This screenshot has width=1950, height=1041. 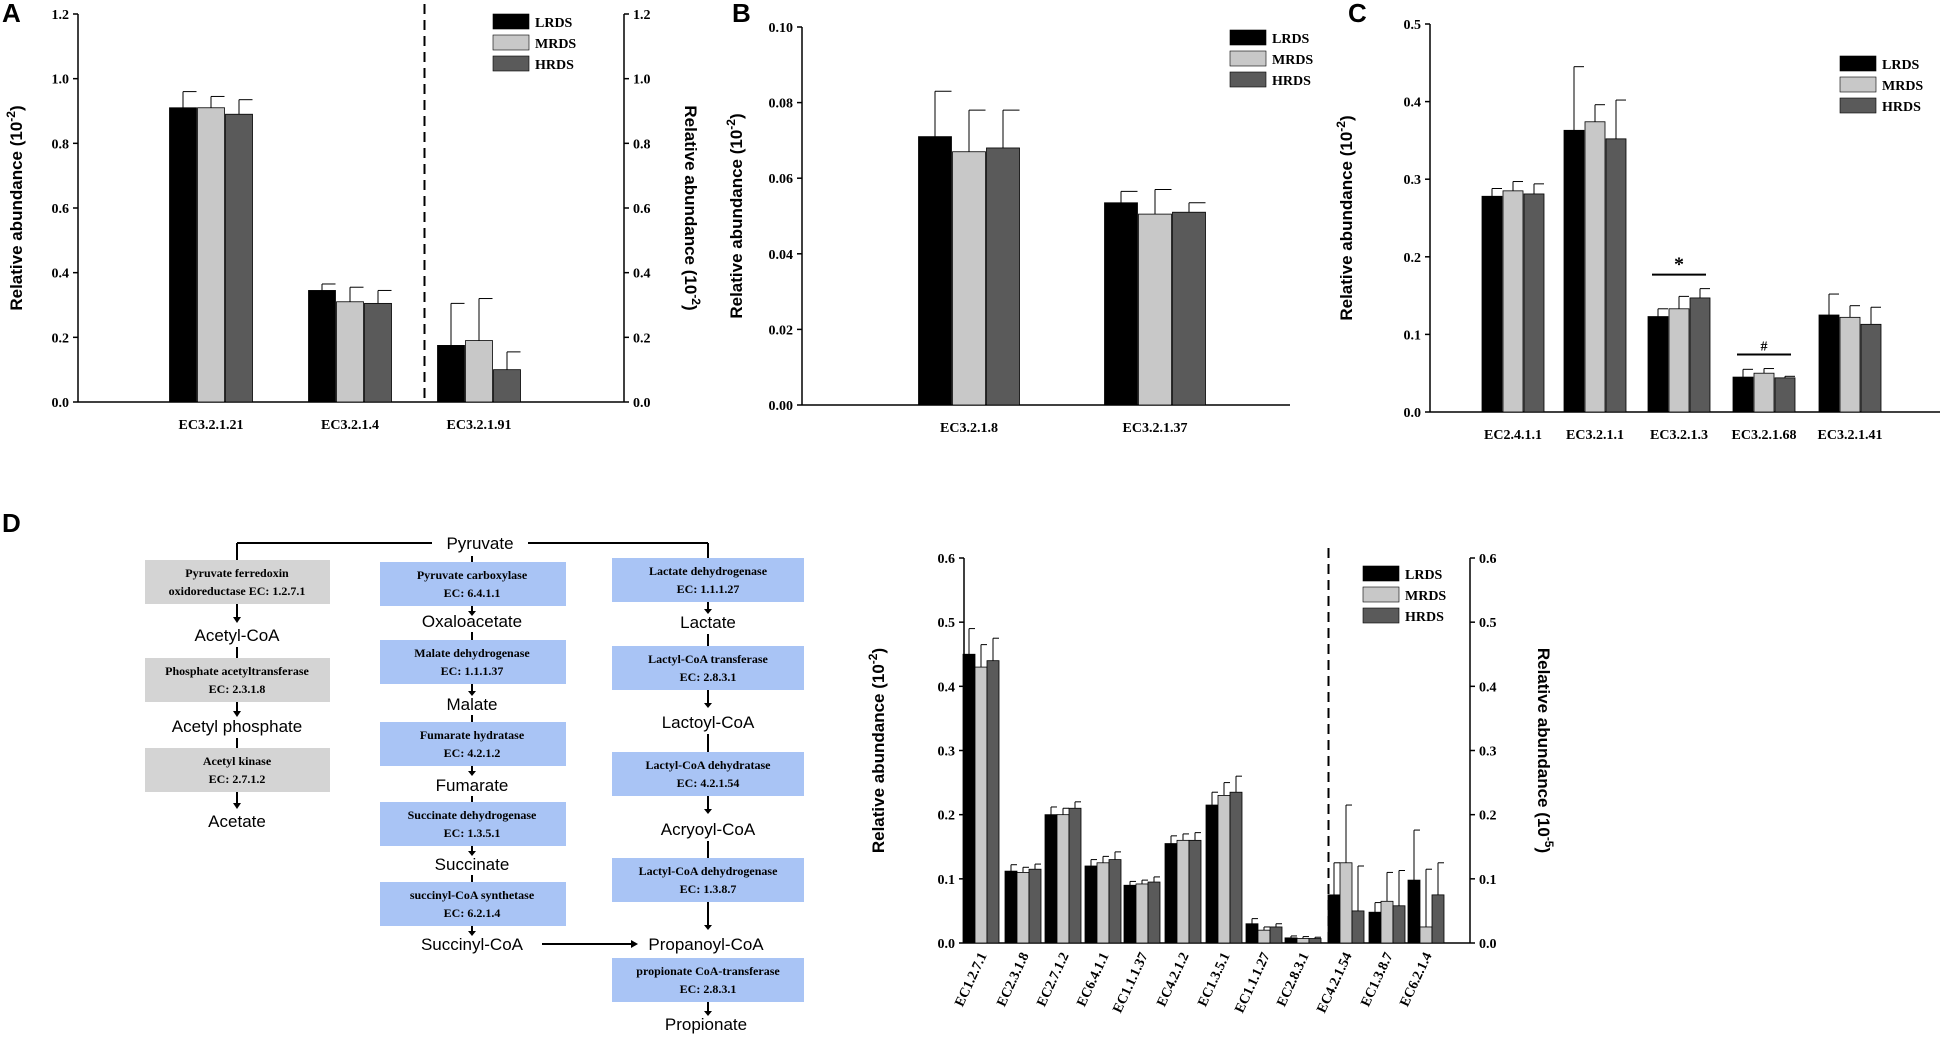 I want to click on enzyme-box-lcd-ec: EC: 4.2.1.54, so click(x=708, y=783).